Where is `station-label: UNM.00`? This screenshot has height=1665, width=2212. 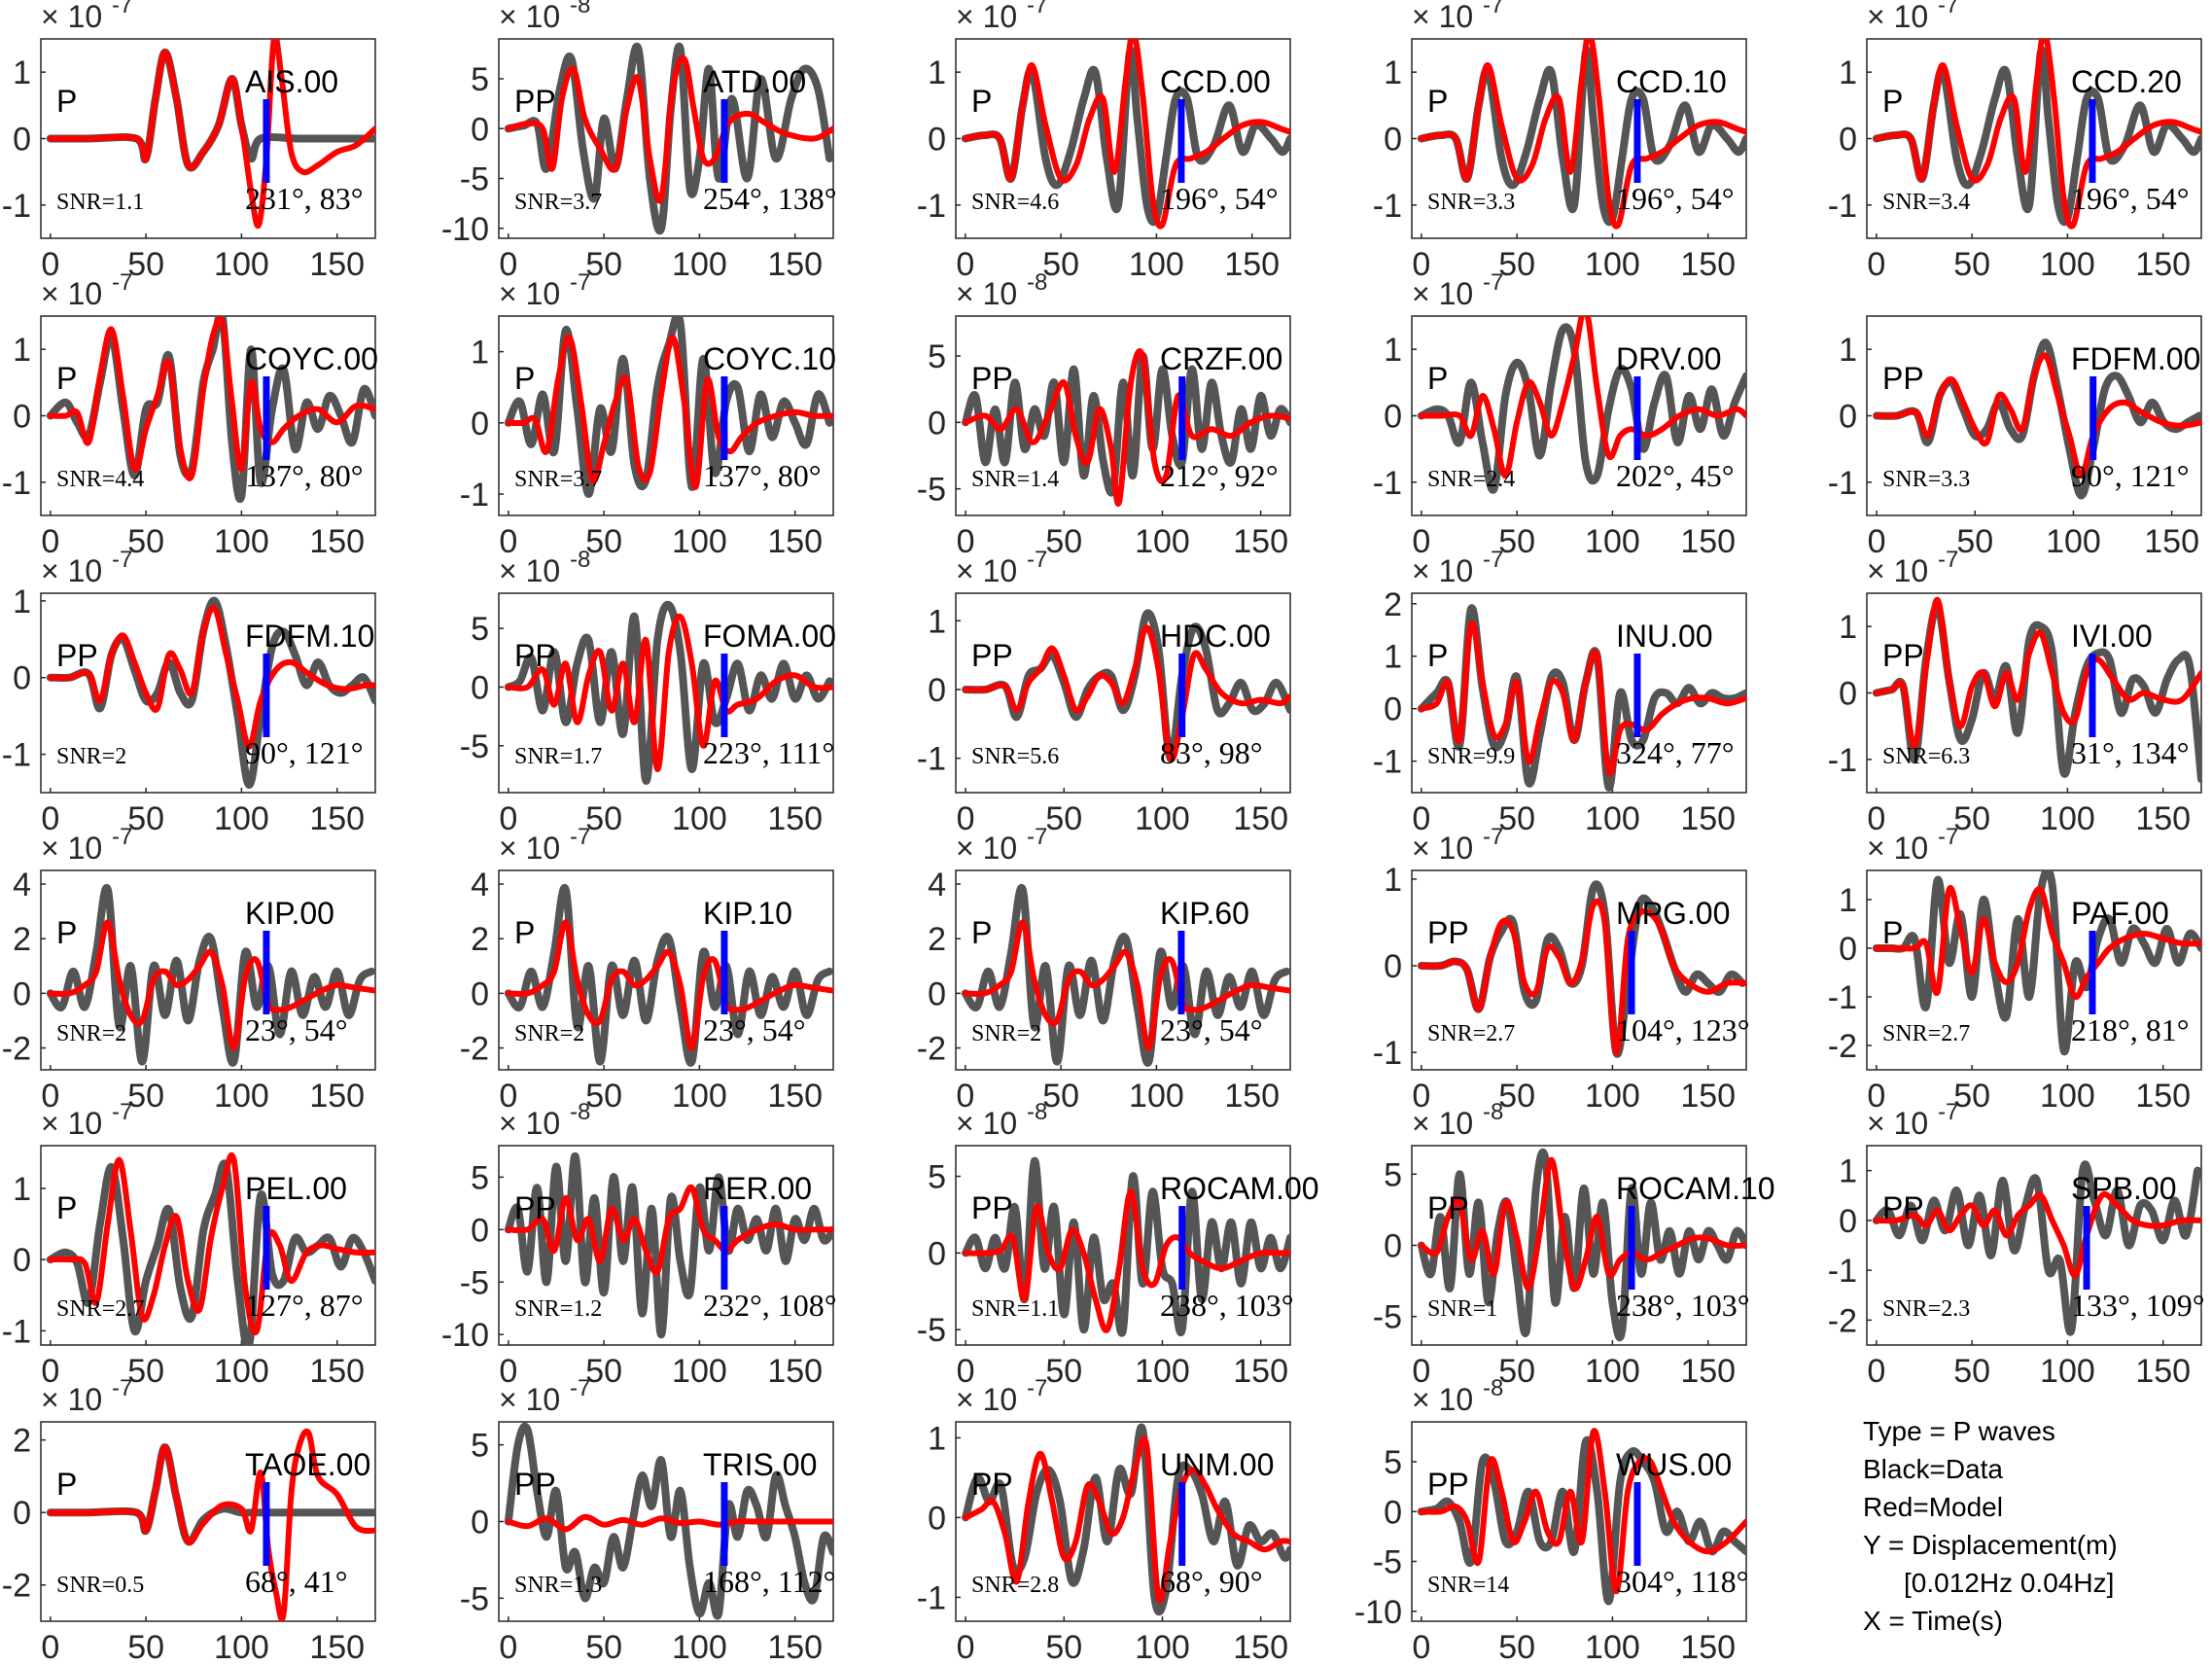 station-label: UNM.00 is located at coordinates (1217, 1464).